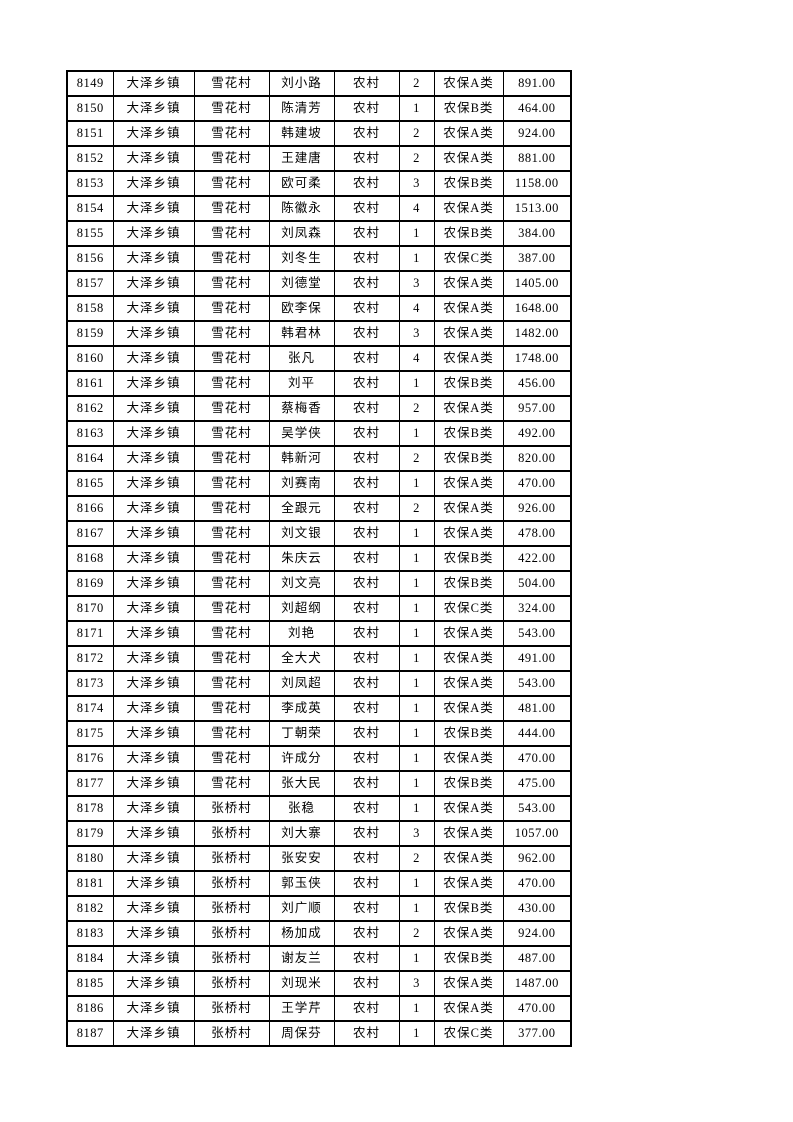 Image resolution: width=793 pixels, height=1122 pixels. Describe the element at coordinates (301, 933) in the screenshot. I see `cell-name: 杨加成` at that location.